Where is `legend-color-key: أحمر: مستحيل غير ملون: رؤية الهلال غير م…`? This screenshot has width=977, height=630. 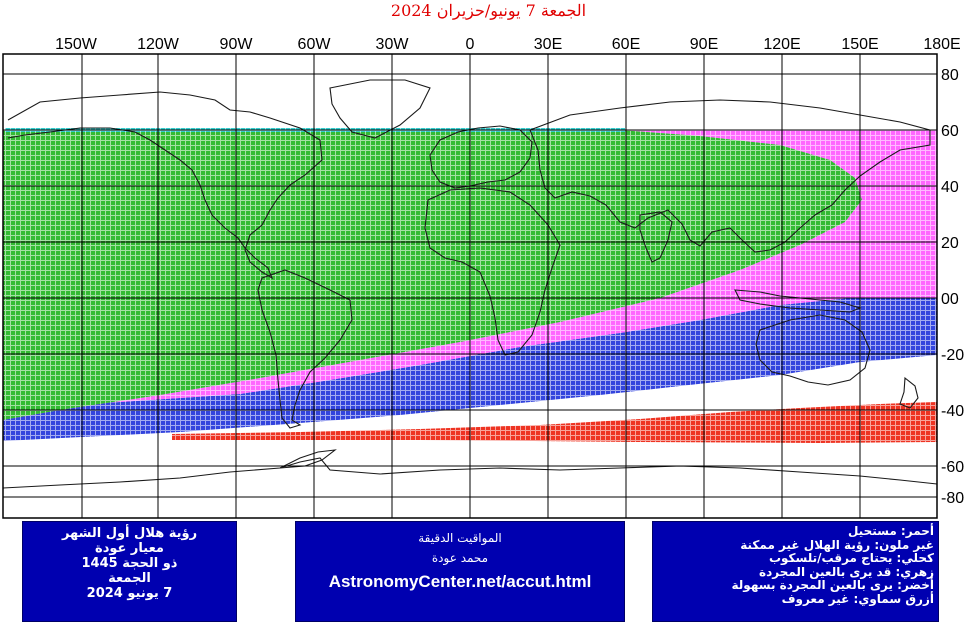 legend-color-key: أحمر: مستحيل غير ملون: رؤية الهلال غير م… is located at coordinates (795, 571).